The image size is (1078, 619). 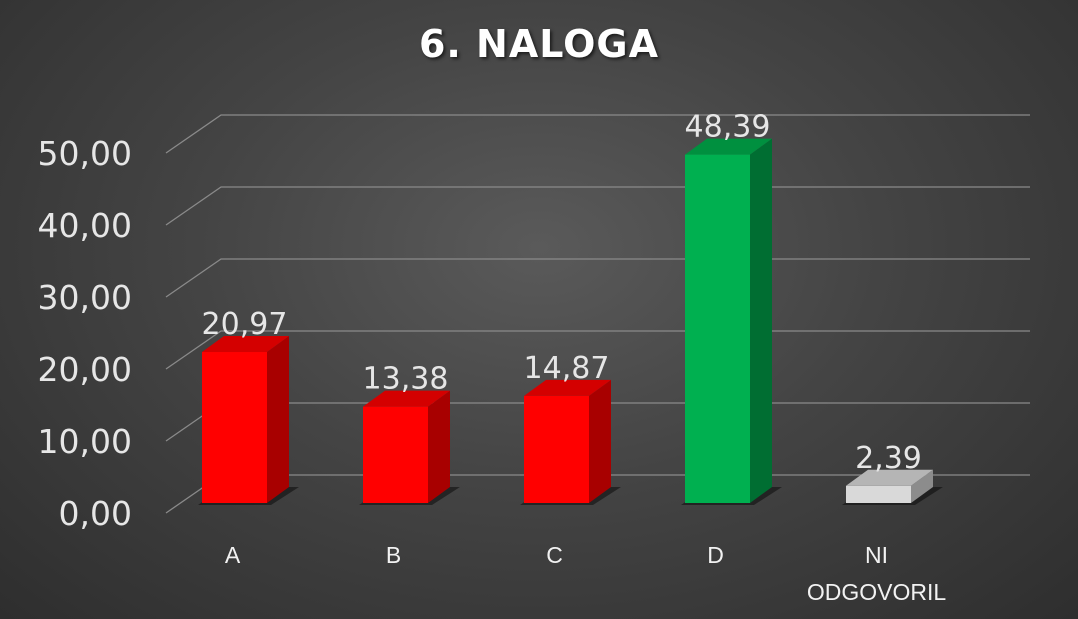 What do you see at coordinates (85, 369) in the screenshot?
I see `y-tick-label-2: 20,00` at bounding box center [85, 369].